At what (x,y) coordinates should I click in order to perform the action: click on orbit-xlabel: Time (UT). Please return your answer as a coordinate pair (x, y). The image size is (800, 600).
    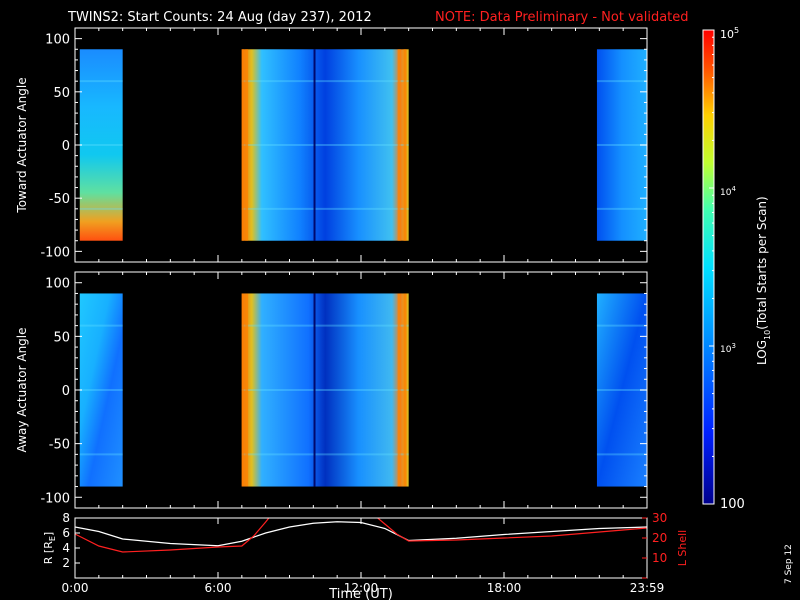
    Looking at the image, I should click on (360, 593).